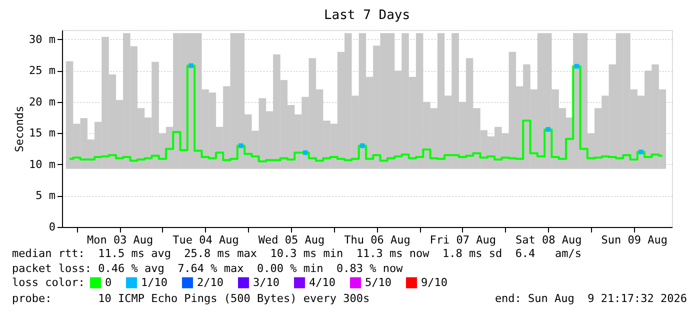 The width and height of the screenshot is (697, 315). I want to click on y-tick-label: 30 m, so click(42, 39).